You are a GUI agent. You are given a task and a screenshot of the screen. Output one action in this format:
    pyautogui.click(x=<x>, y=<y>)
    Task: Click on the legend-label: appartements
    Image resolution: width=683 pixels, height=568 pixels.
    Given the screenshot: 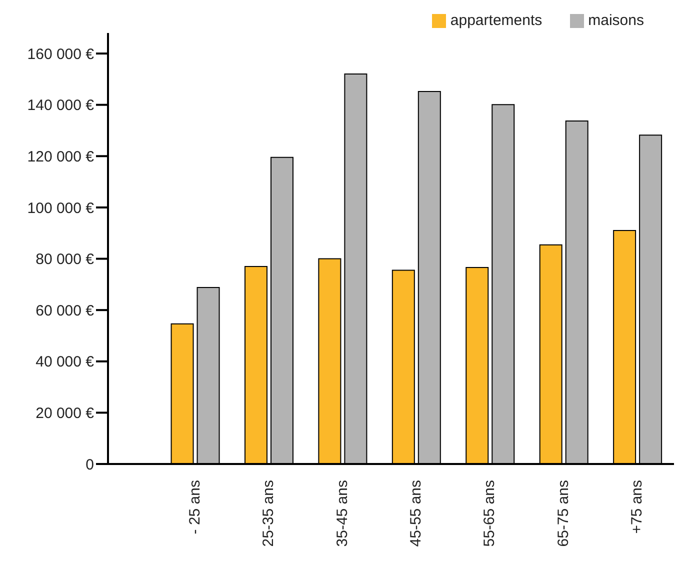 What is the action you would take?
    pyautogui.click(x=496, y=20)
    